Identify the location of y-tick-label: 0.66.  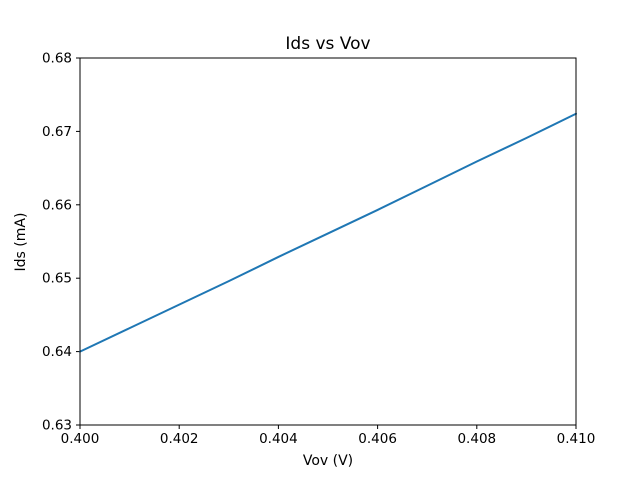
(57, 205).